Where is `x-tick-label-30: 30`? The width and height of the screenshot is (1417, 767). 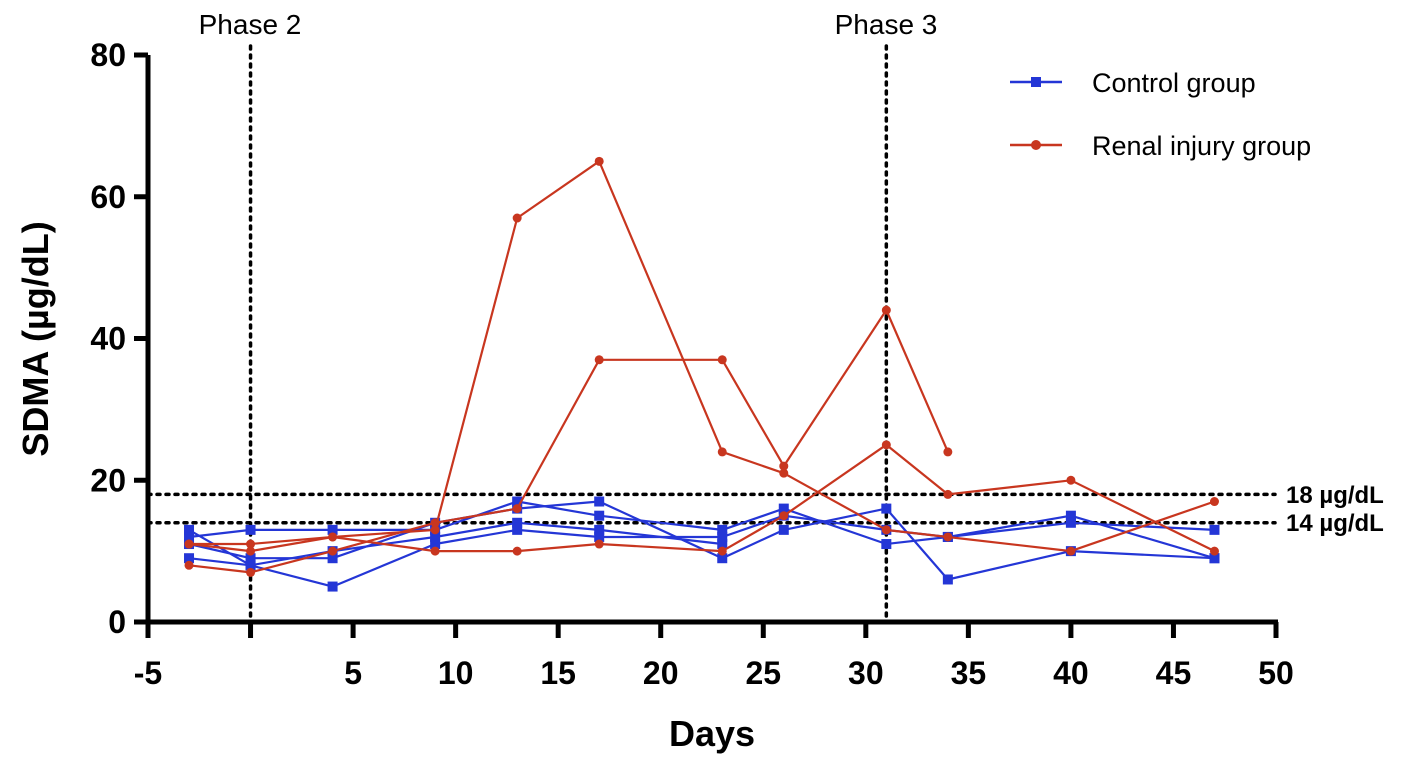
x-tick-label-30: 30 is located at coordinates (866, 673).